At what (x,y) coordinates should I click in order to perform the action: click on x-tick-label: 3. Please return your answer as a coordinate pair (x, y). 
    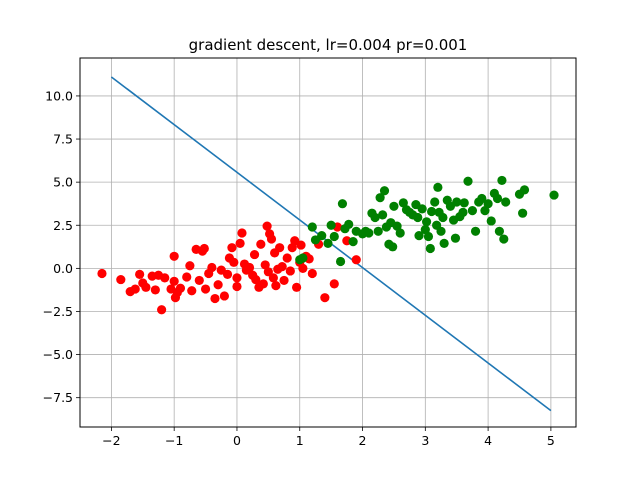
    Looking at the image, I should click on (425, 440).